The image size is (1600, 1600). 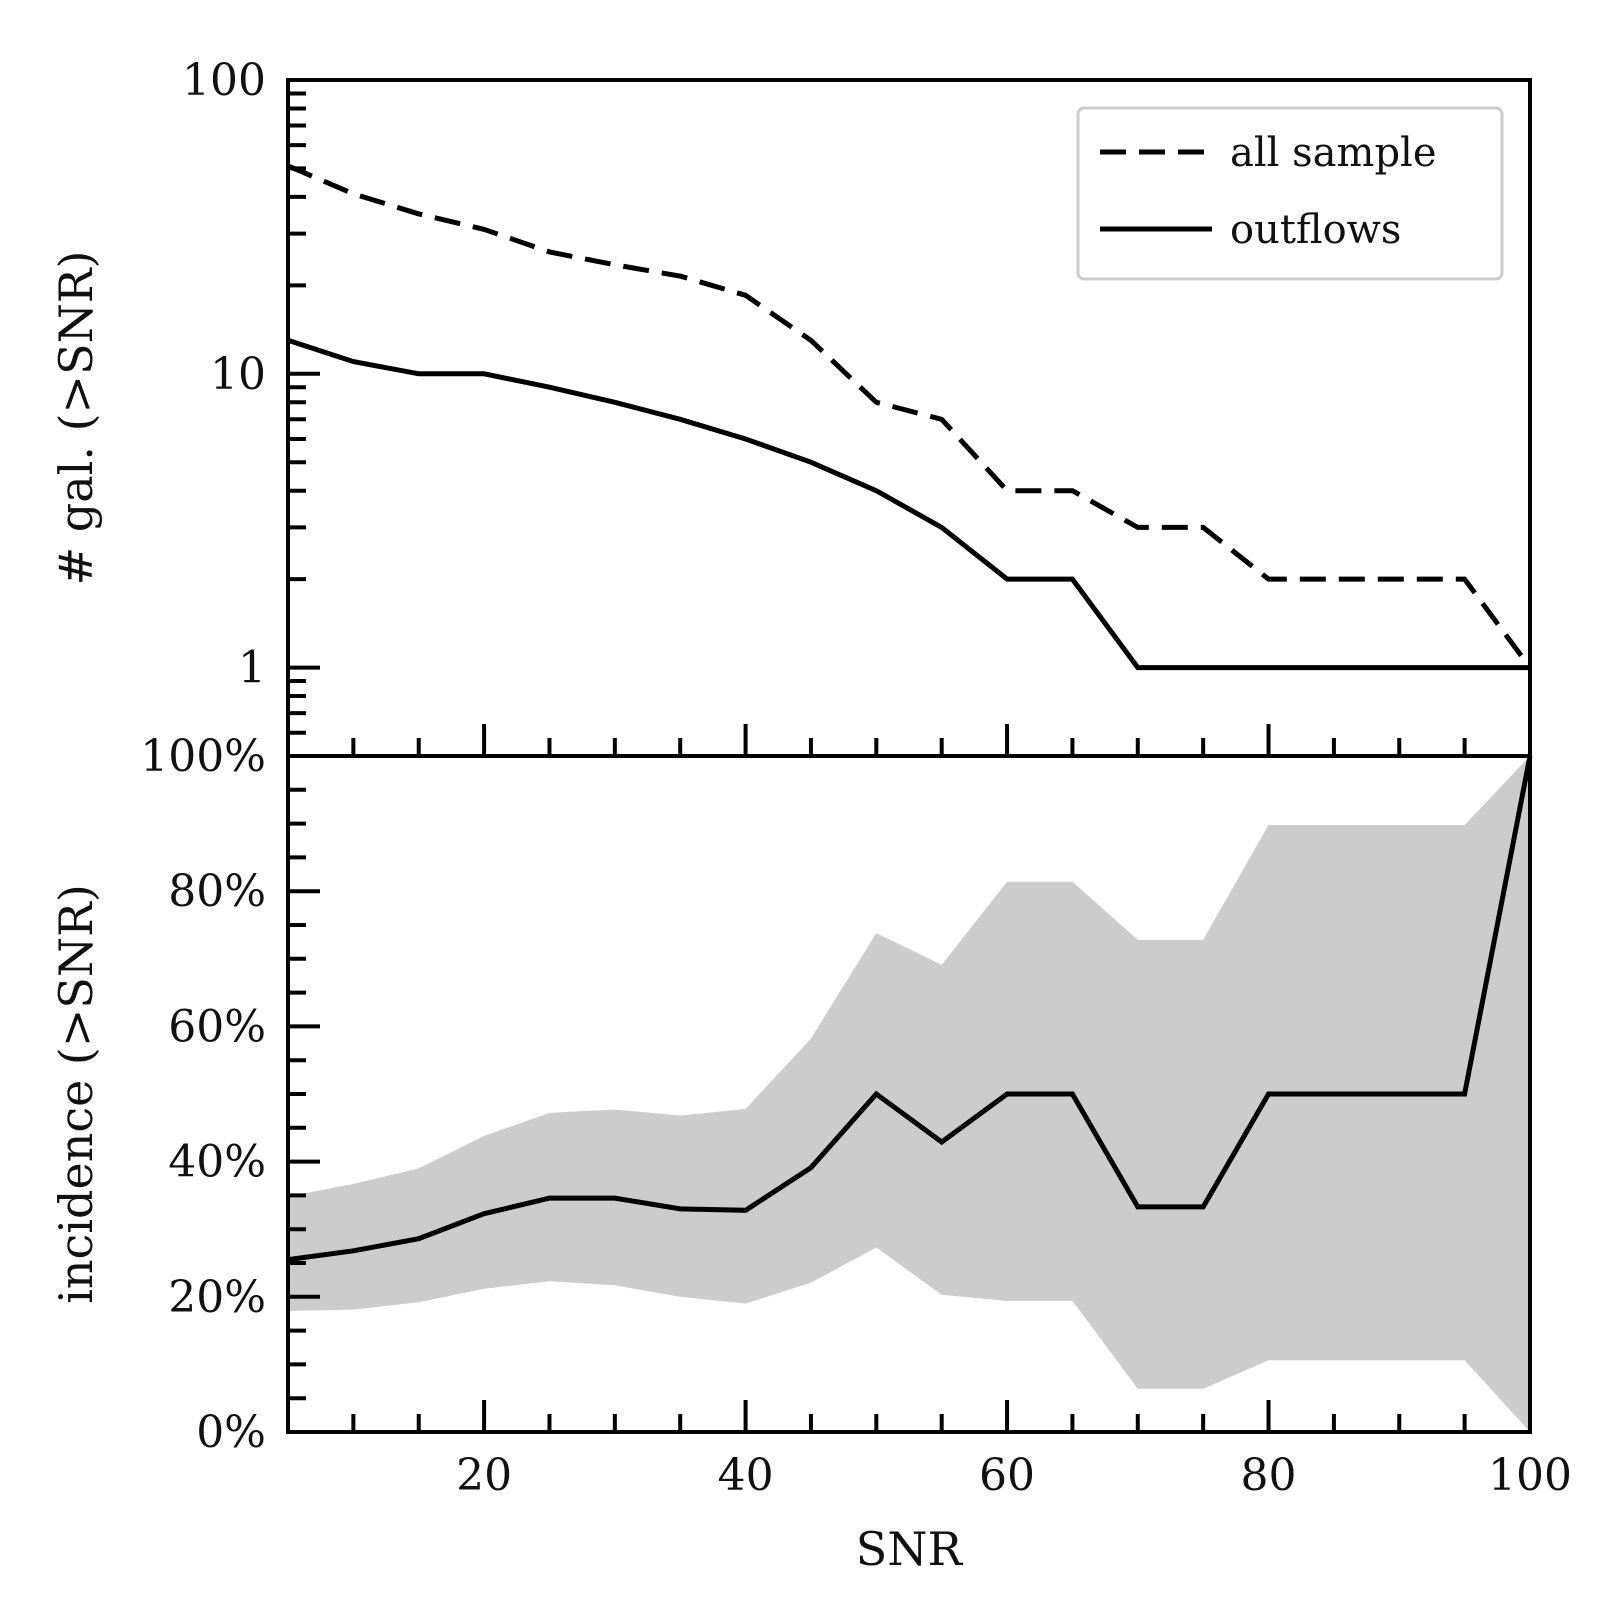 I want to click on x-tick-label: 100, so click(x=1530, y=1475).